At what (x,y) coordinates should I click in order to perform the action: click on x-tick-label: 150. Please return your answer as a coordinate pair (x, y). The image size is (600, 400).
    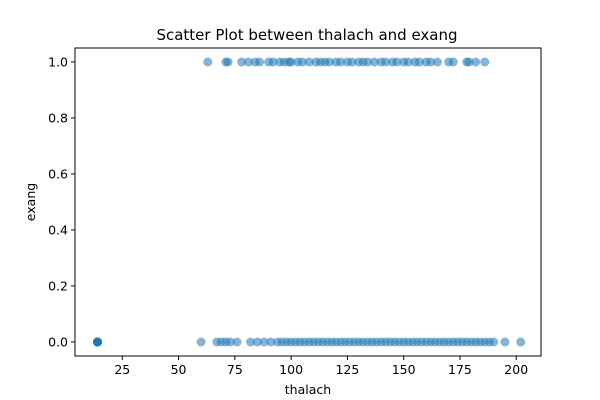
    Looking at the image, I should click on (404, 369).